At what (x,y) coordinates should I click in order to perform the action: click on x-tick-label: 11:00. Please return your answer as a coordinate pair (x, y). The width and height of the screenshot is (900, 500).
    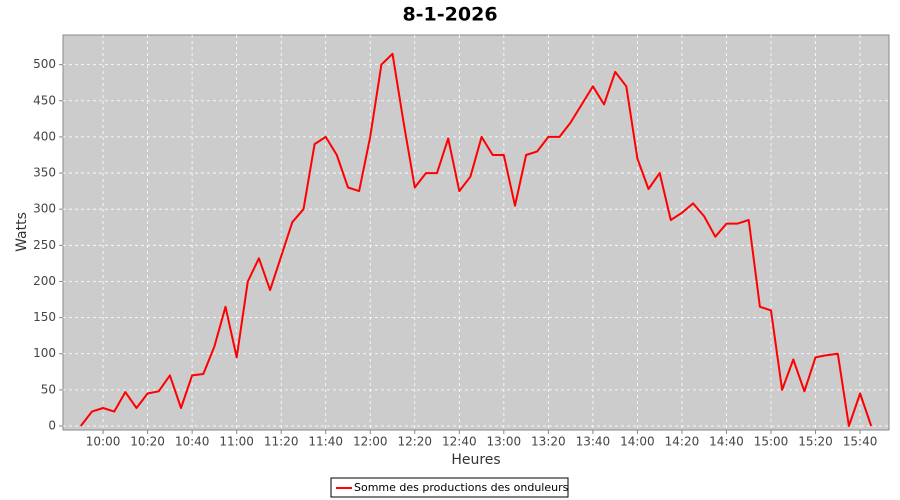
    Looking at the image, I should click on (236, 442).